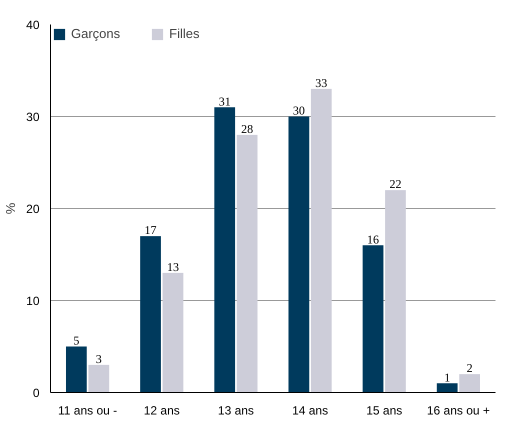 This screenshot has height=428, width=510. What do you see at coordinates (88, 411) in the screenshot?
I see `x-tick-label: 11 ans ou -` at bounding box center [88, 411].